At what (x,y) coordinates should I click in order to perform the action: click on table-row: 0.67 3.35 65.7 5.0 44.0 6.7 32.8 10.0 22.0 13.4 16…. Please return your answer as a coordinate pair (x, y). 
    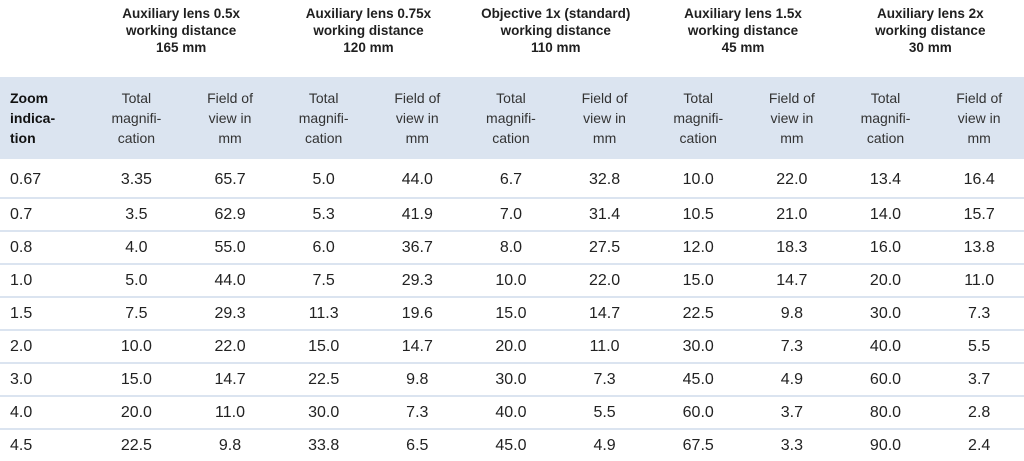
    Looking at the image, I should click on (512, 179).